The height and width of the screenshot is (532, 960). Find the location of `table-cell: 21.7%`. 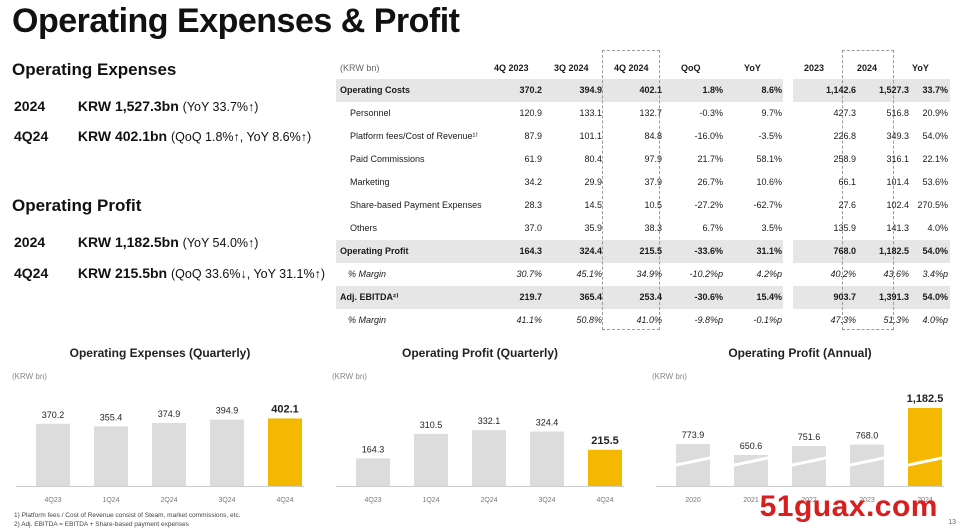

table-cell: 21.7% is located at coordinates (710, 159).